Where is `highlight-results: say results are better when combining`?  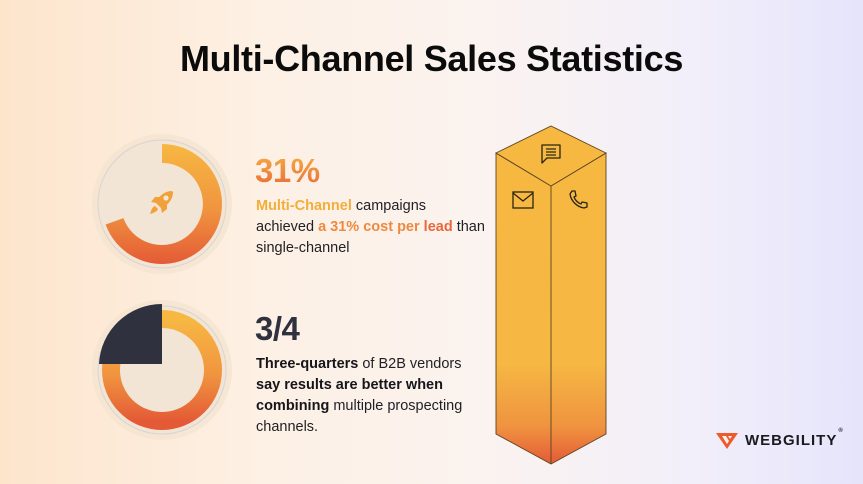 highlight-results: say results are better when combining is located at coordinates (349, 395).